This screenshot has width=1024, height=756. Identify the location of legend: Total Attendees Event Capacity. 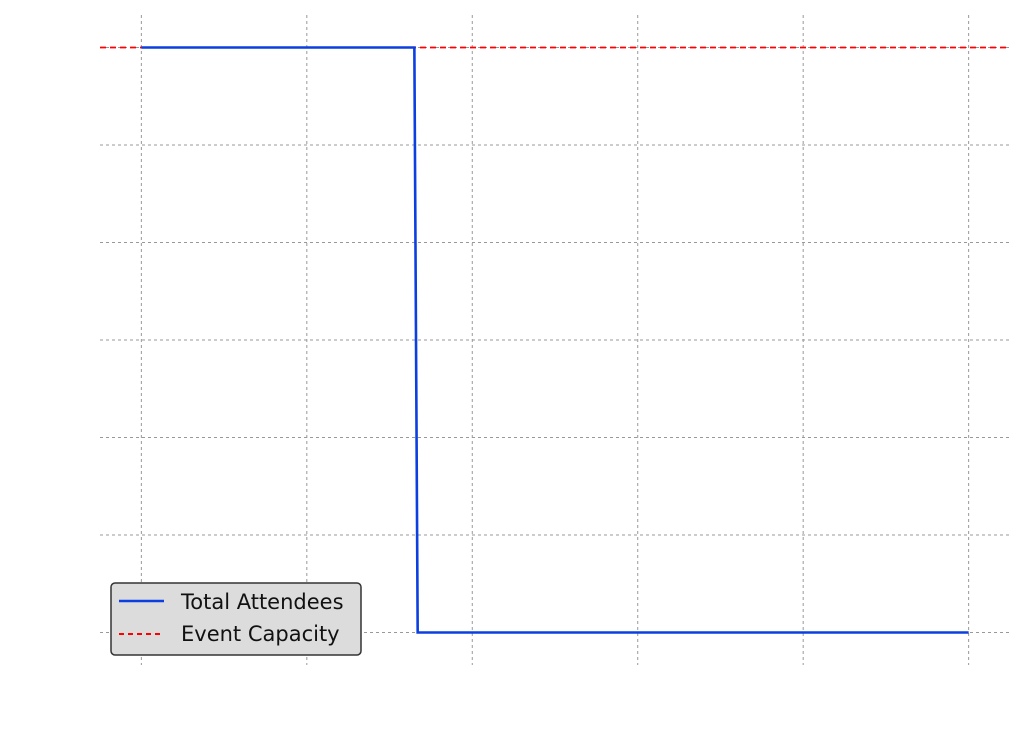
(236, 619).